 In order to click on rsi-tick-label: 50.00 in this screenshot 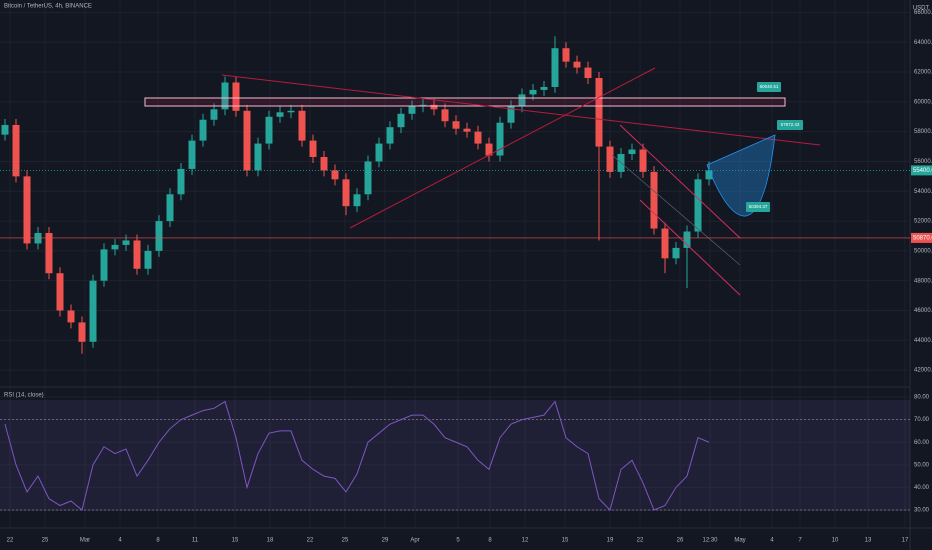, I will do `click(922, 465)`.